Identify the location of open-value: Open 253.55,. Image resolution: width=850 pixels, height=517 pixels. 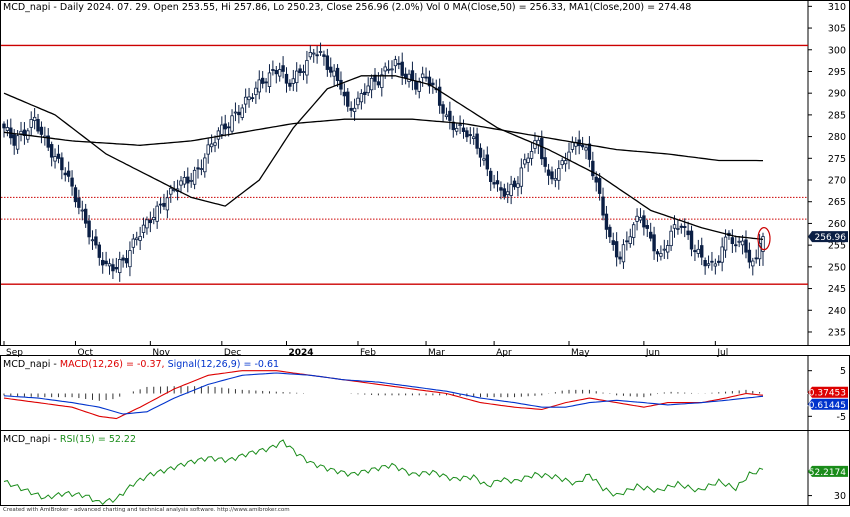
(186, 7).